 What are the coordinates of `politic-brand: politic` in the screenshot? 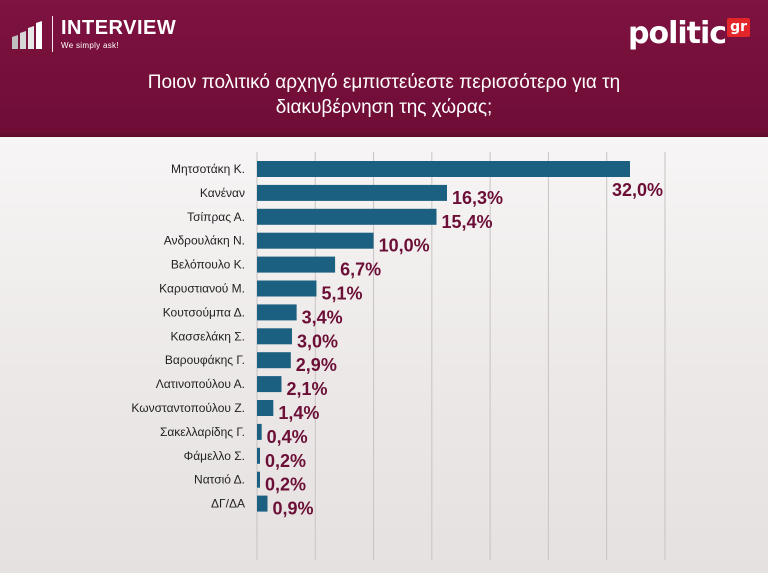 It's located at (677, 33).